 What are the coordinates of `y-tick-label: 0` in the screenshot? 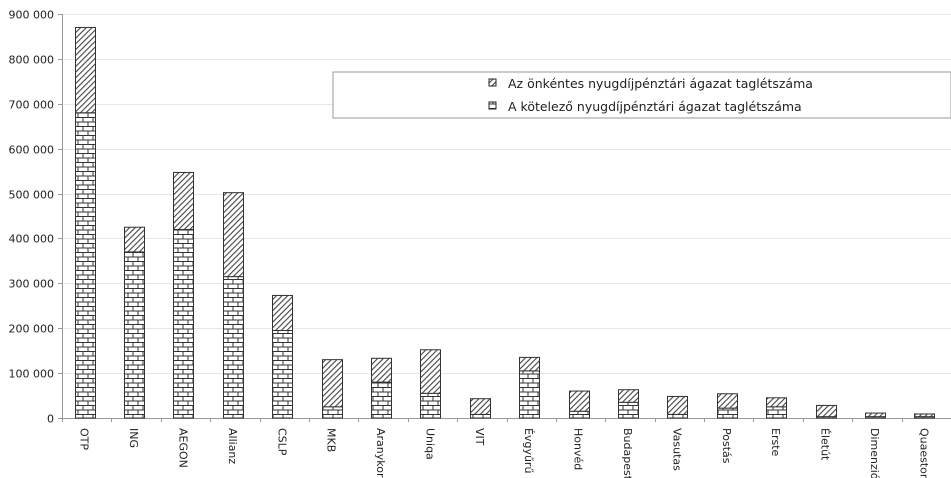 It's located at (50, 419).